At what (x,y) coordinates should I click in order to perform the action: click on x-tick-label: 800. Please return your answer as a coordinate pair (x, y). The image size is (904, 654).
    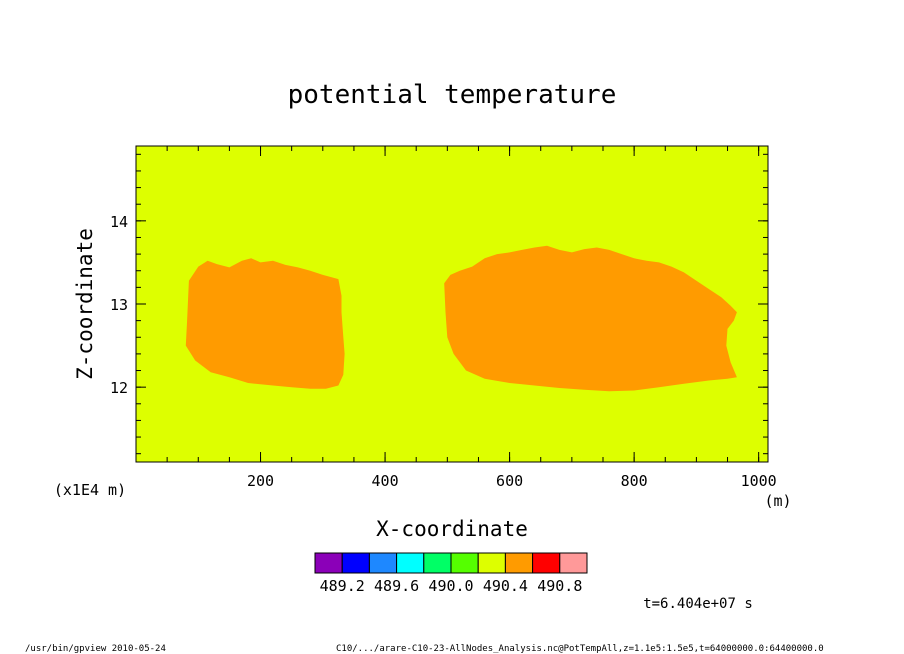
    Looking at the image, I should click on (634, 481).